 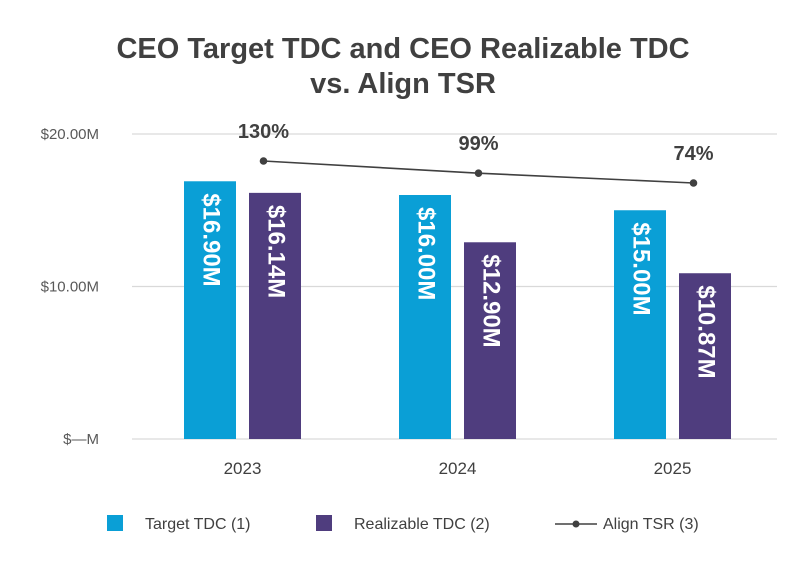 What do you see at coordinates (243, 468) in the screenshot?
I see `x-tick-label: 2023` at bounding box center [243, 468].